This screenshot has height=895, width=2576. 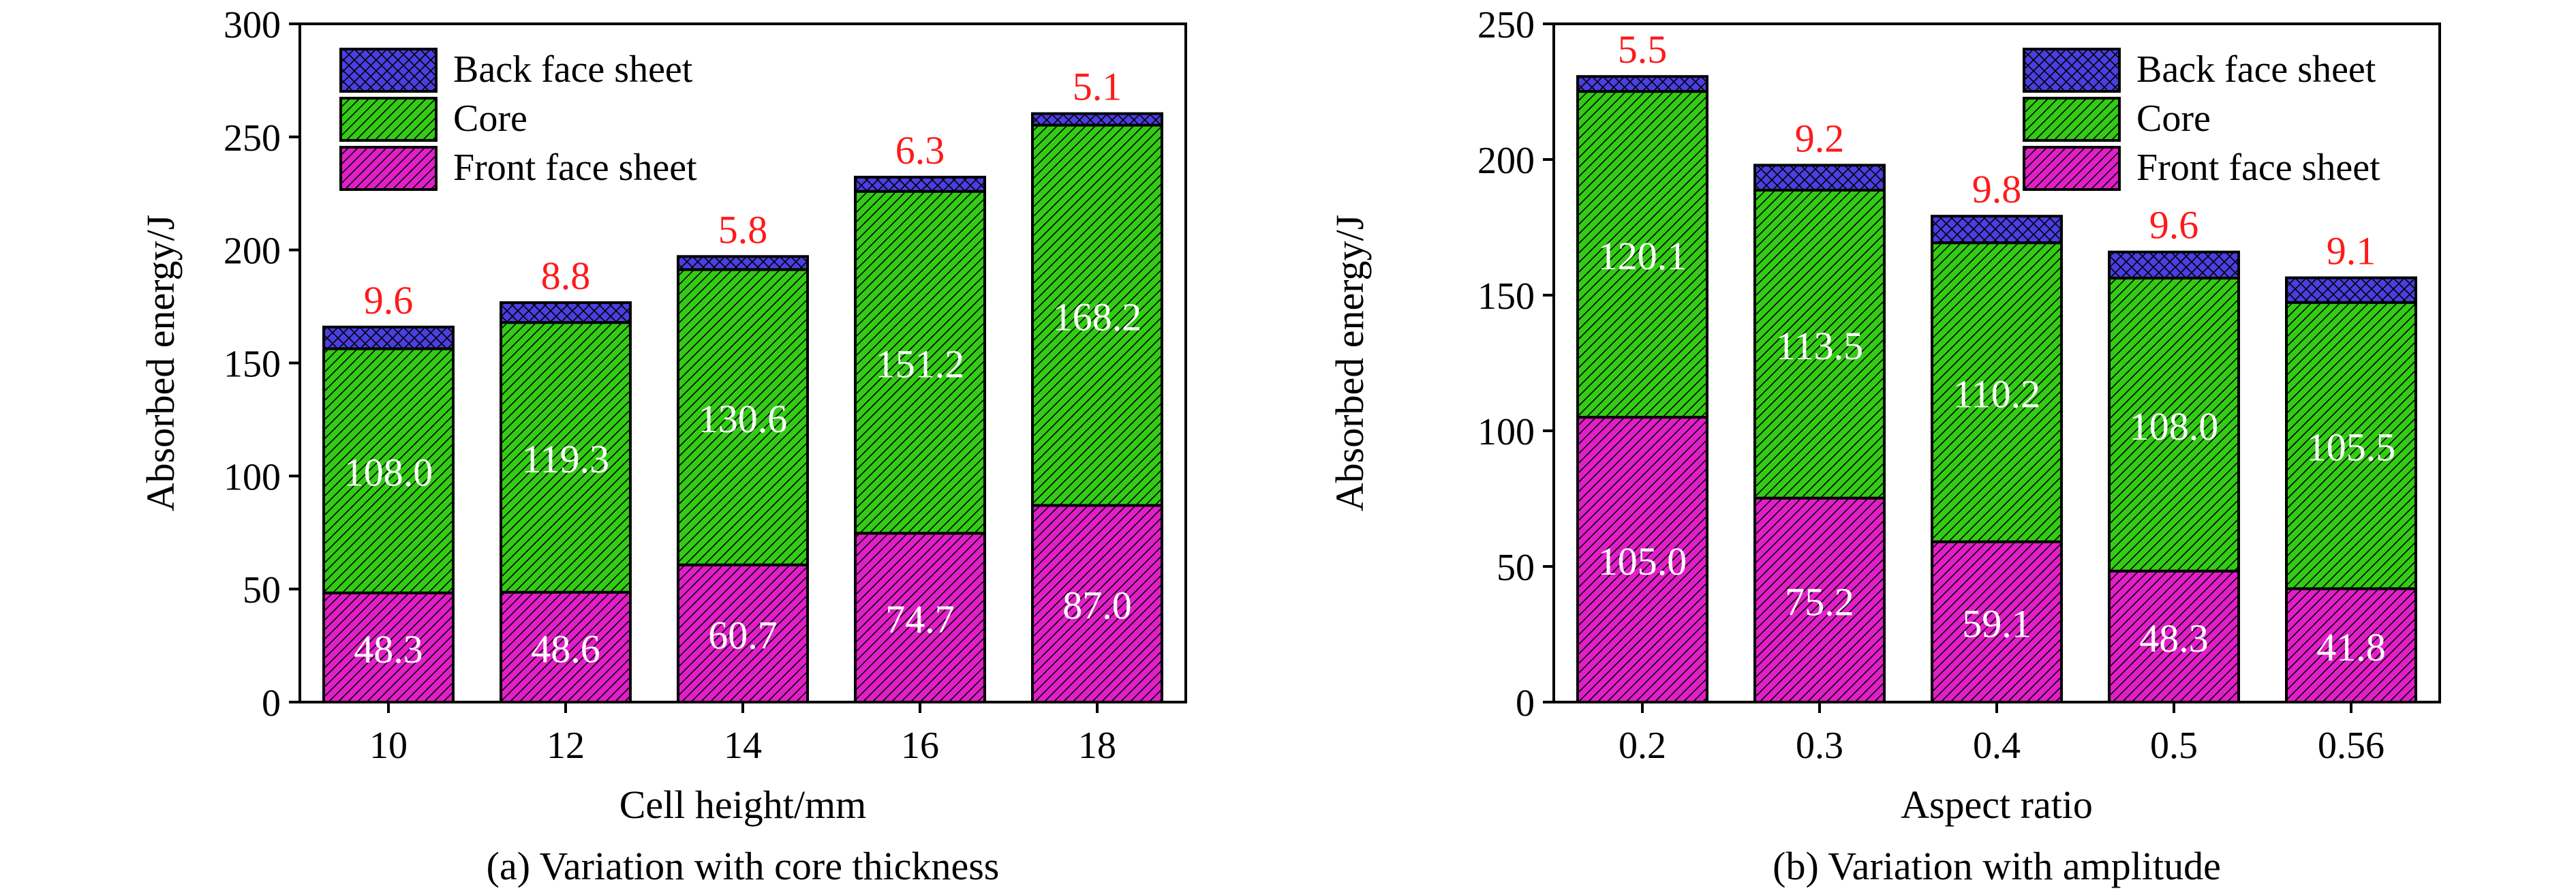 I want to click on bar-back-face-sheet-0.5-hatch, so click(x=2174, y=265).